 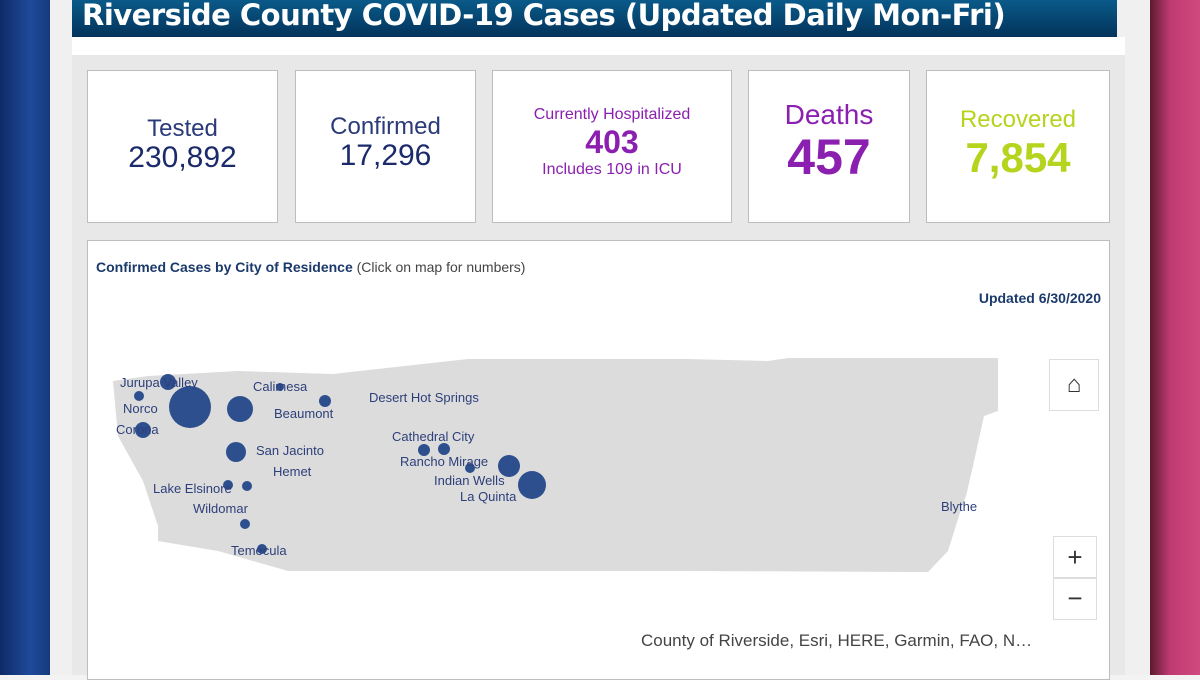 What do you see at coordinates (1018, 119) in the screenshot?
I see `recovered-label: Recovered` at bounding box center [1018, 119].